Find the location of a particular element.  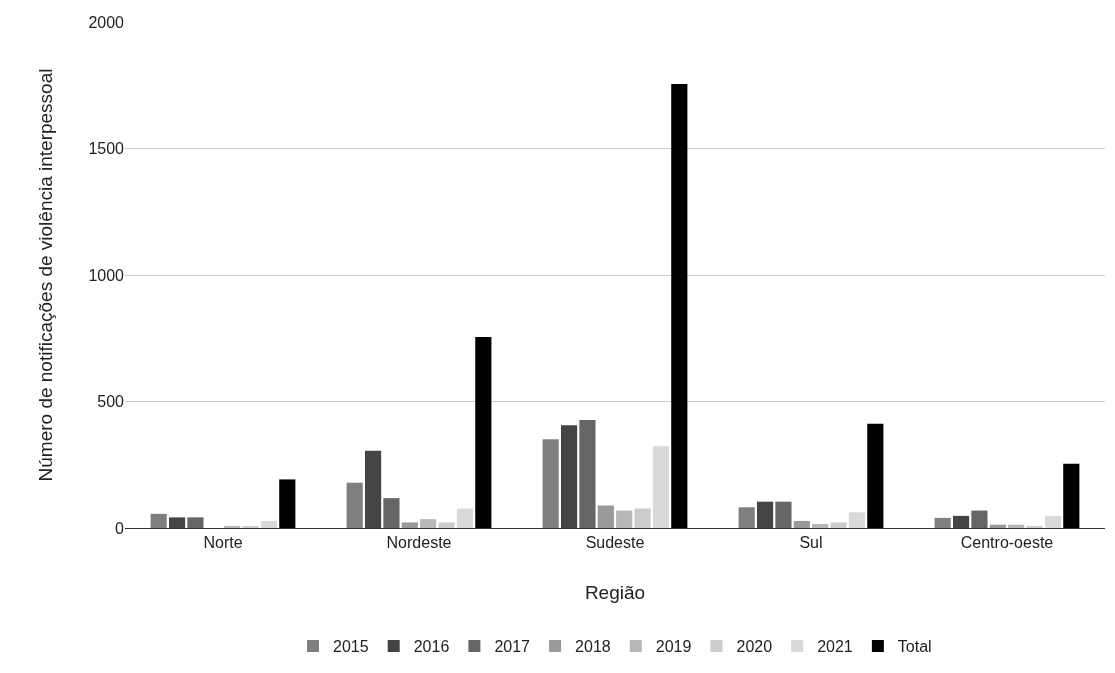

x-tick-label: Sudeste is located at coordinates (615, 543).